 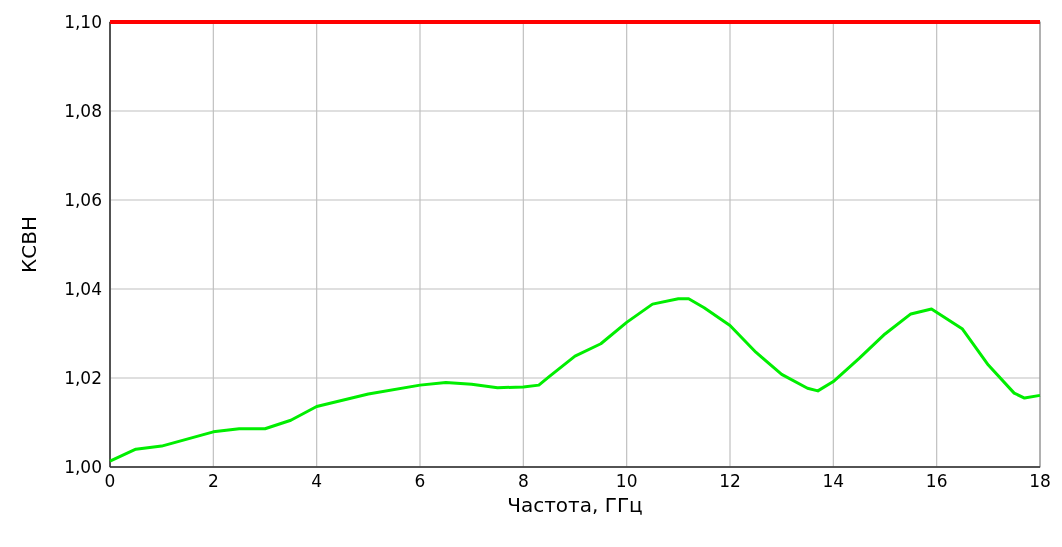 What do you see at coordinates (730, 481) in the screenshot?
I see `x-tick-label: 12` at bounding box center [730, 481].